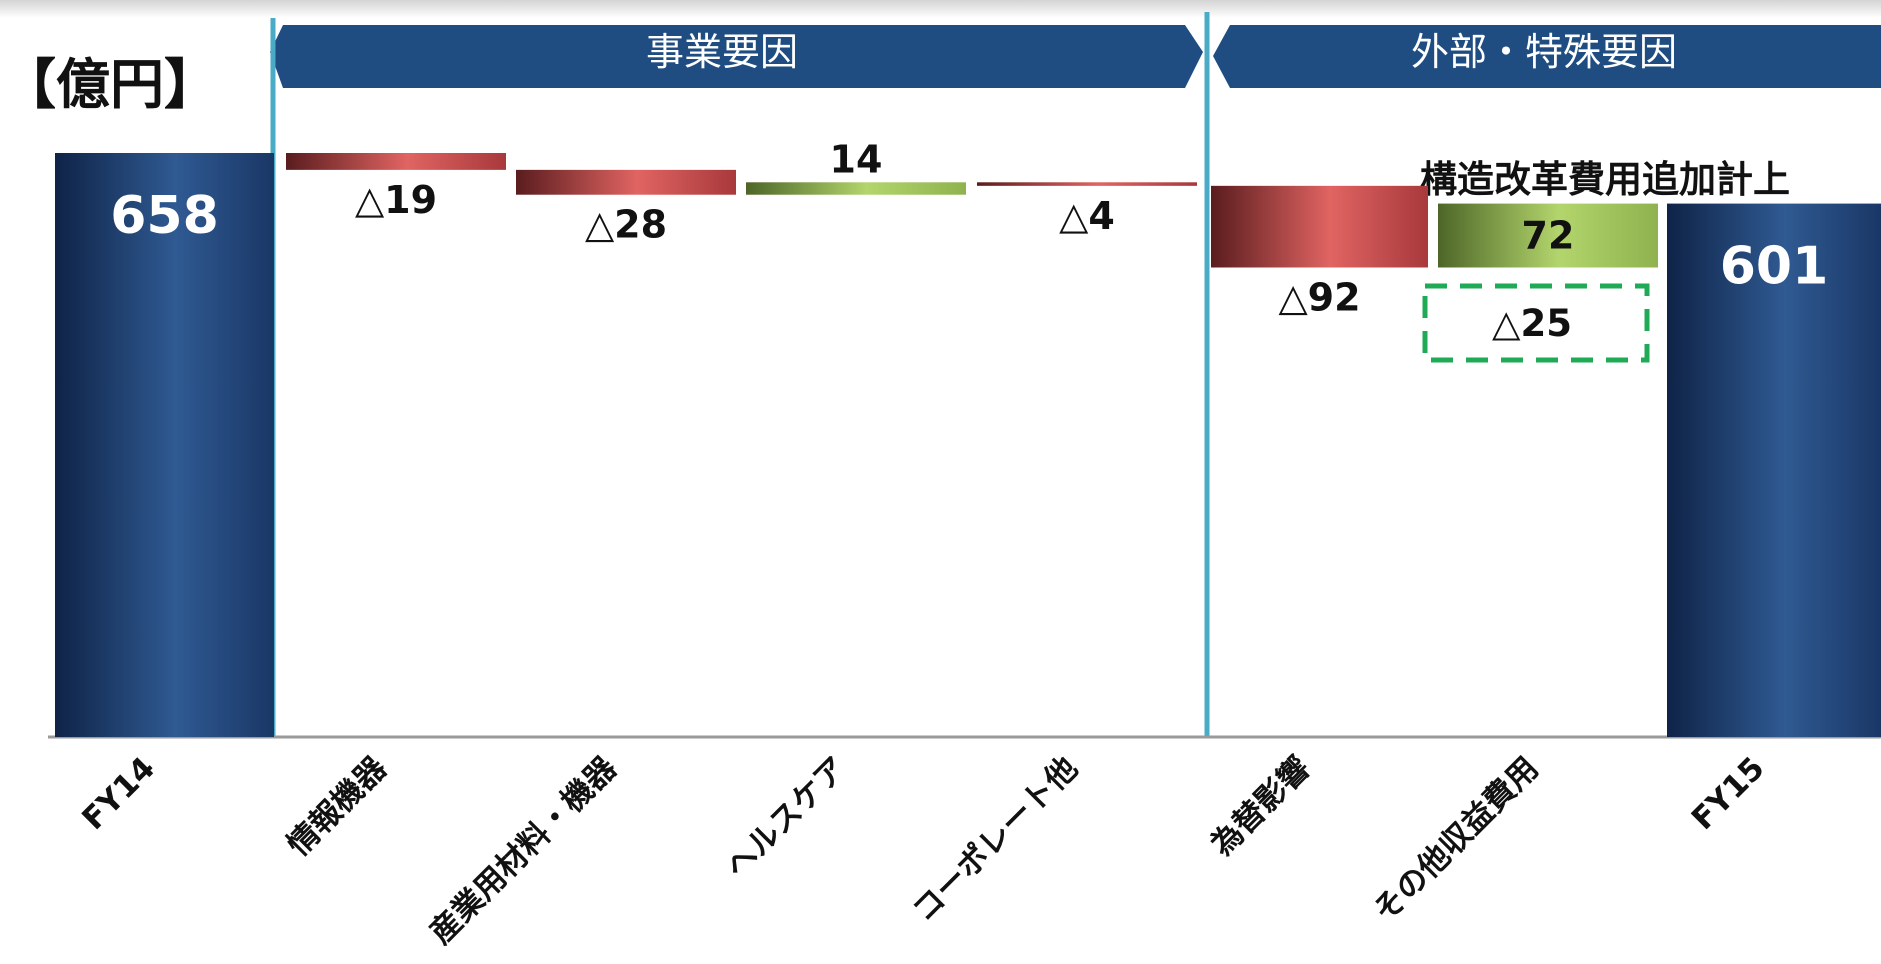 Image resolution: width=1881 pixels, height=964 pixels. What do you see at coordinates (118, 793) in the screenshot?
I see `category-label-0: FY14` at bounding box center [118, 793].